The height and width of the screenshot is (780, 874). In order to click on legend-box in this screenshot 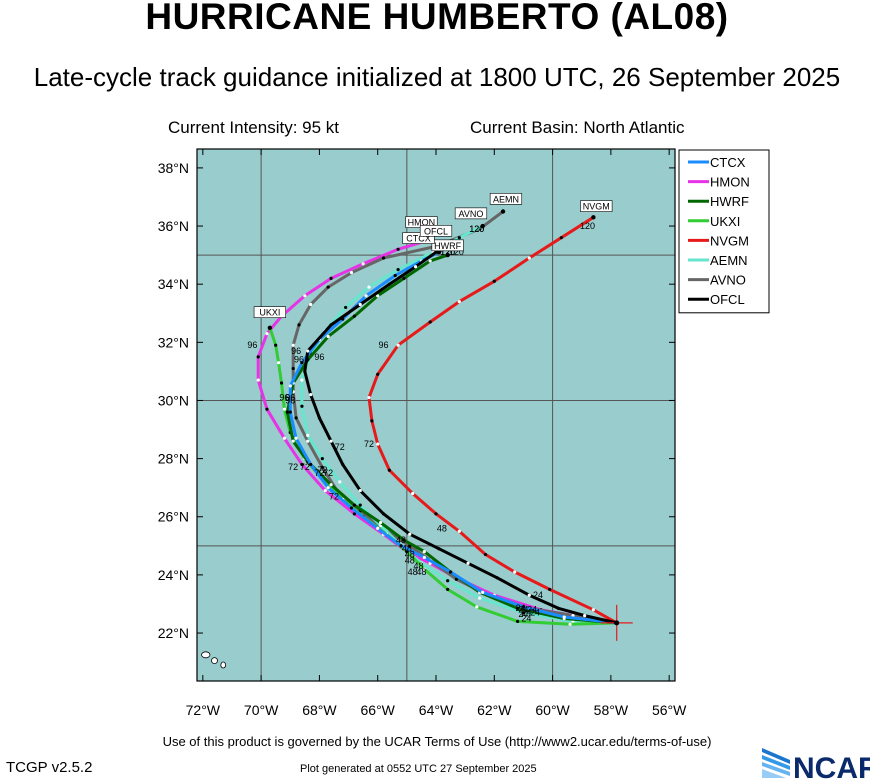, I will do `click(724, 231)`.